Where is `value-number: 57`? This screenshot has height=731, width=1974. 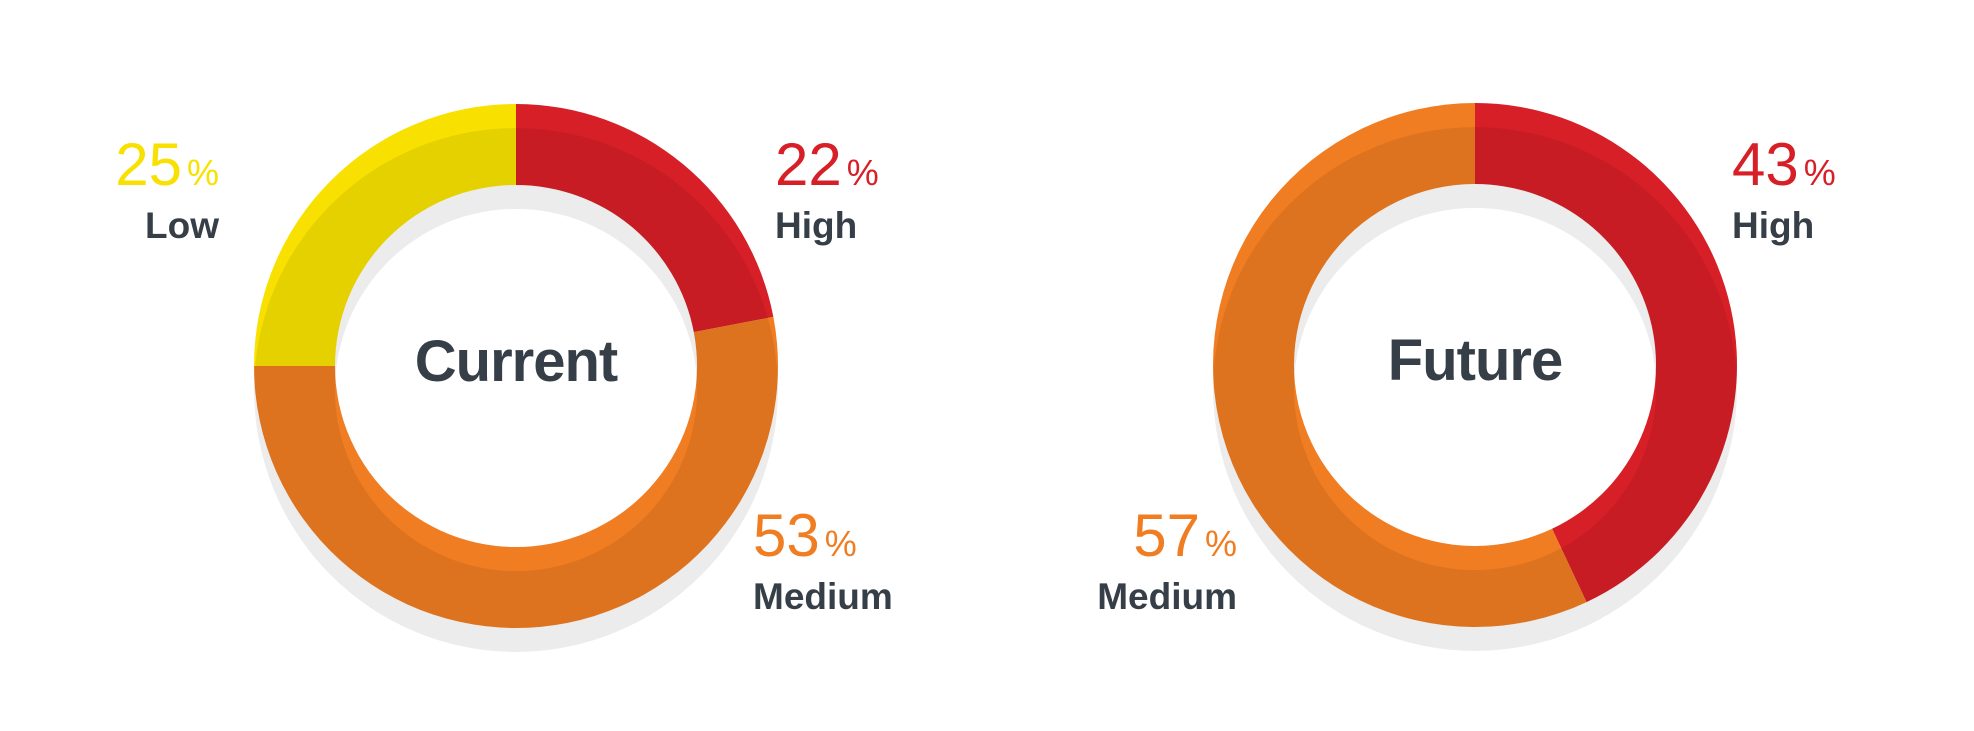
value-number: 57 is located at coordinates (1166, 535).